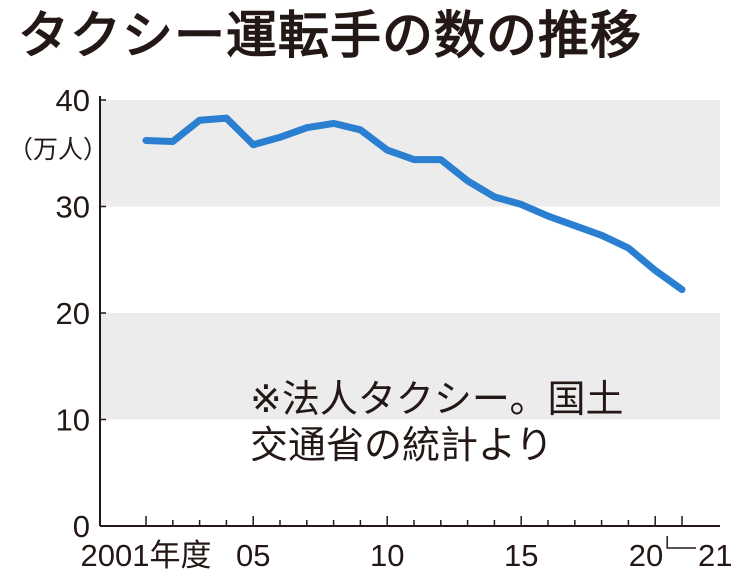  Describe the element at coordinates (387, 555) in the screenshot. I see `x-tick-label: 10` at that location.